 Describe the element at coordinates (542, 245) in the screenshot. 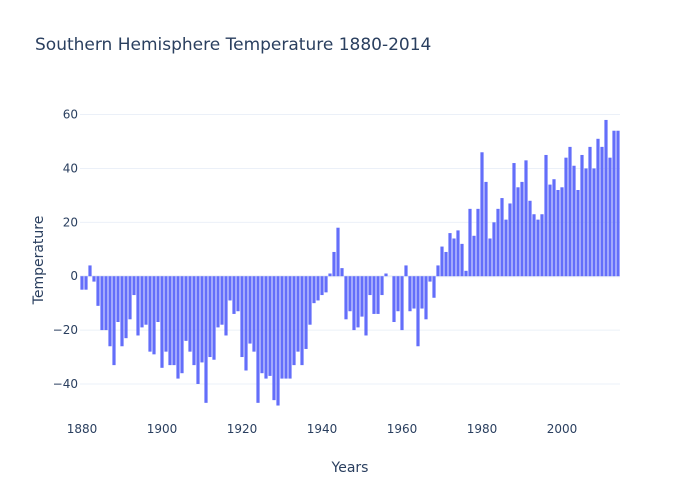

I see `bar-1995` at that location.